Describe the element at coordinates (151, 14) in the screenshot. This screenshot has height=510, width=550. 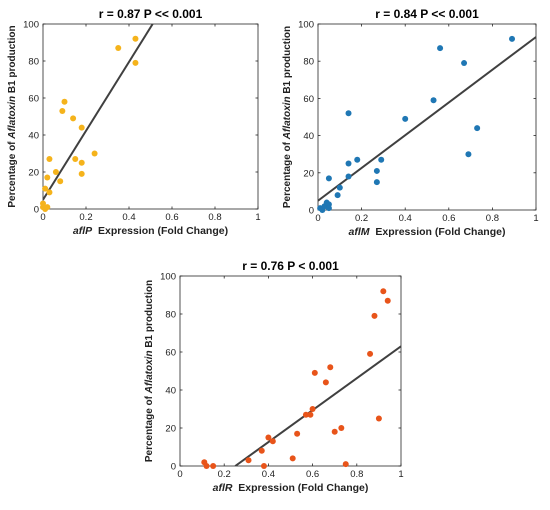
I see `chart-title: r = 0.87 P << 0.001` at that location.